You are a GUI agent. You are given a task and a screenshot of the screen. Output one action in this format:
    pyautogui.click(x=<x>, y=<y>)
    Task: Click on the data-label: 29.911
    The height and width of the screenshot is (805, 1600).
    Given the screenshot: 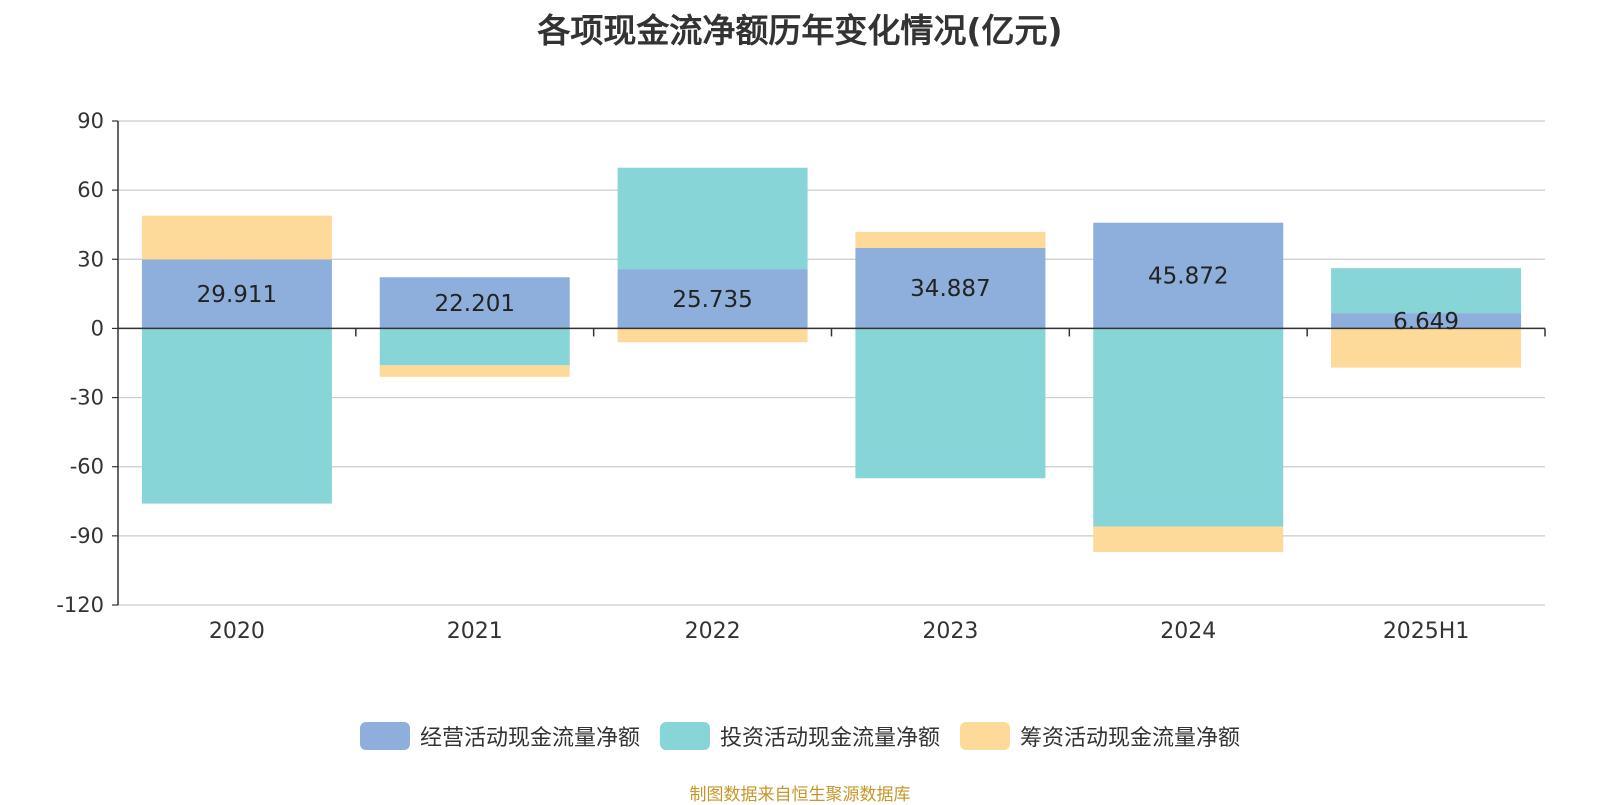 What is the action you would take?
    pyautogui.click(x=237, y=295)
    